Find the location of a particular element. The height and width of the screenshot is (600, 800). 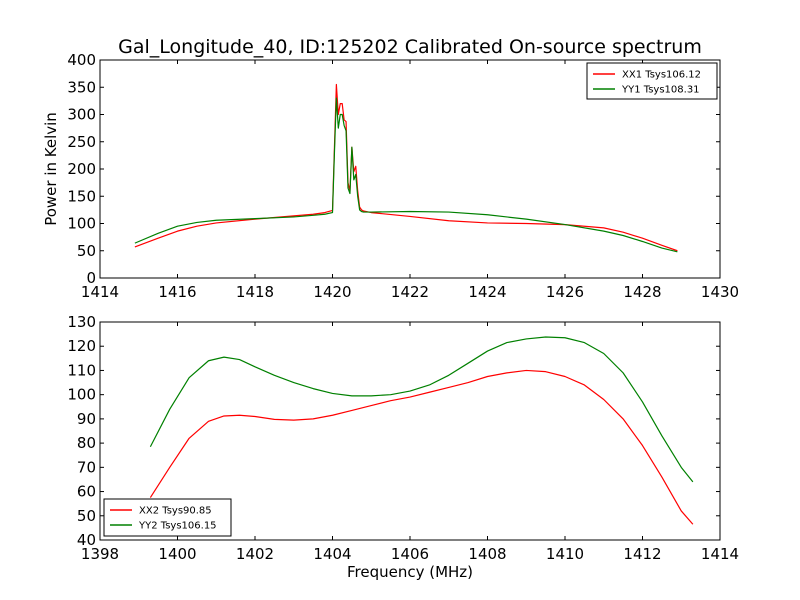

lower-x-tick-label: 1406 is located at coordinates (410, 554).